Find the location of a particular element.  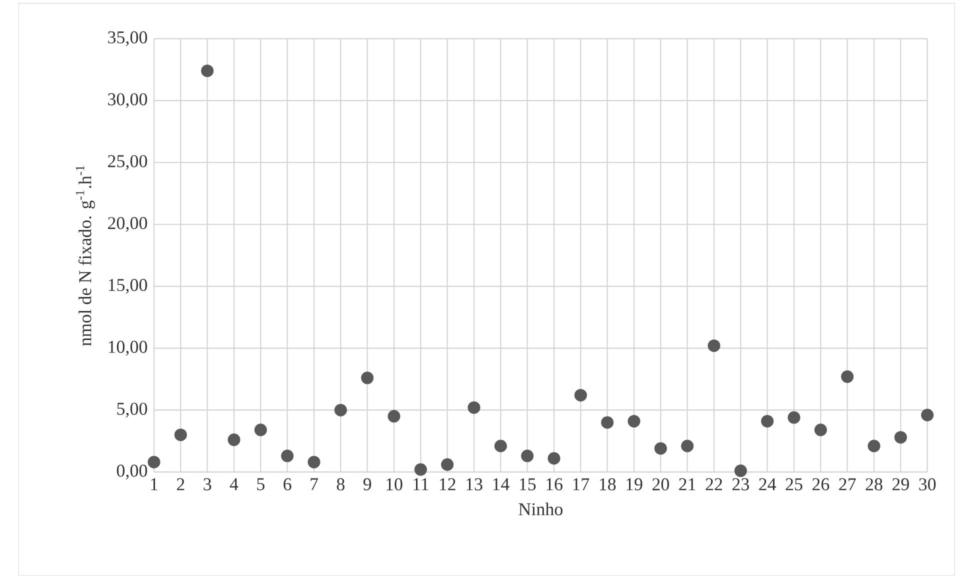

x-tick-label: 4 is located at coordinates (234, 484).